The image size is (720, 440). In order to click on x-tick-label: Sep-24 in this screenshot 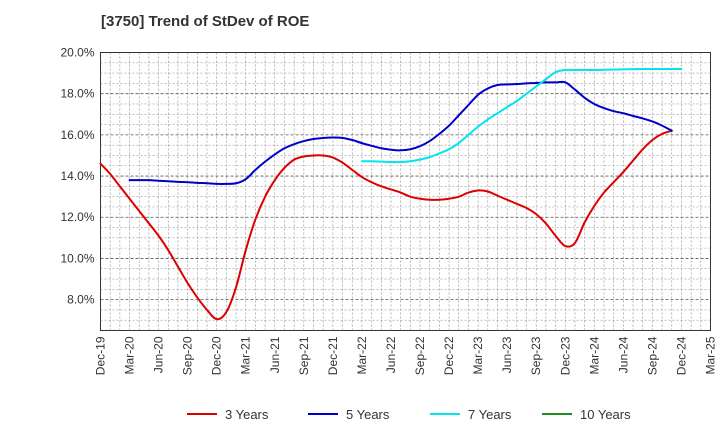, I will do `click(652, 355)`.